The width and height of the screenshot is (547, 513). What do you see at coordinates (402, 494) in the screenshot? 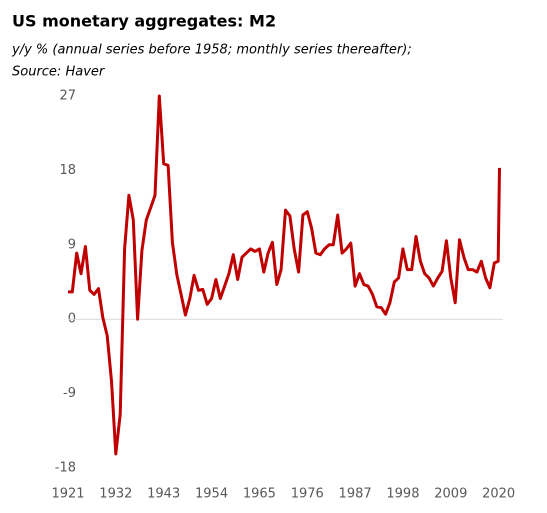
I see `x-tick-label: 1998` at bounding box center [402, 494].